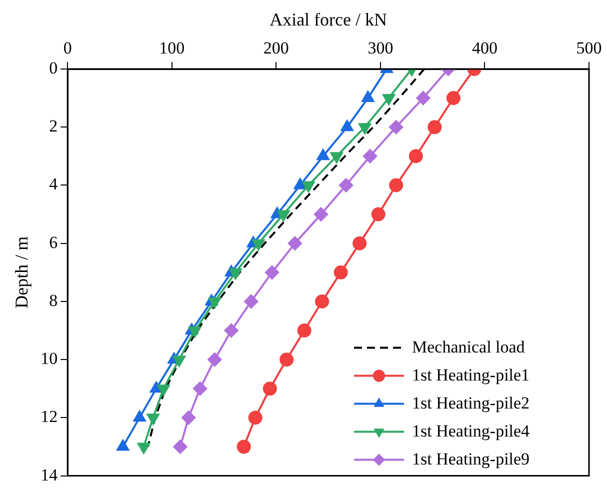 The height and width of the screenshot is (489, 607). What do you see at coordinates (49, 358) in the screenshot?
I see `y-tick-label: 10` at bounding box center [49, 358].